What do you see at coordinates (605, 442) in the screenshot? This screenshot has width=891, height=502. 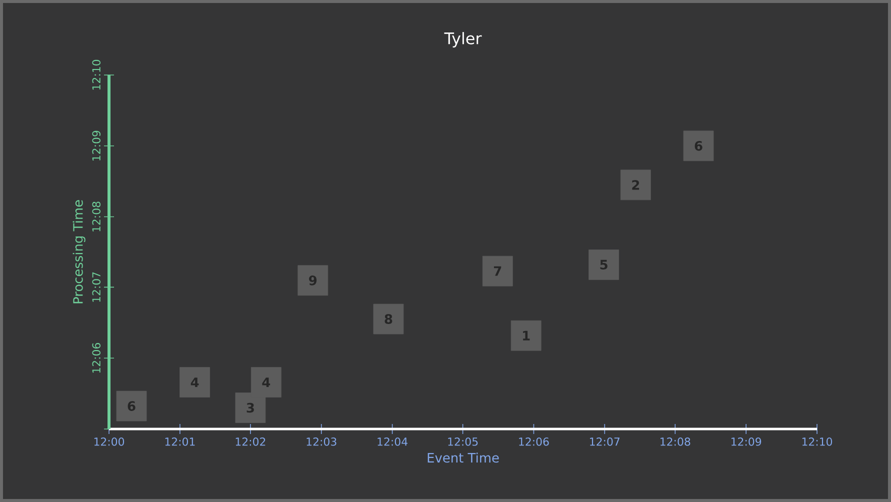 I see `x-tick-label: 12:07` at bounding box center [605, 442].